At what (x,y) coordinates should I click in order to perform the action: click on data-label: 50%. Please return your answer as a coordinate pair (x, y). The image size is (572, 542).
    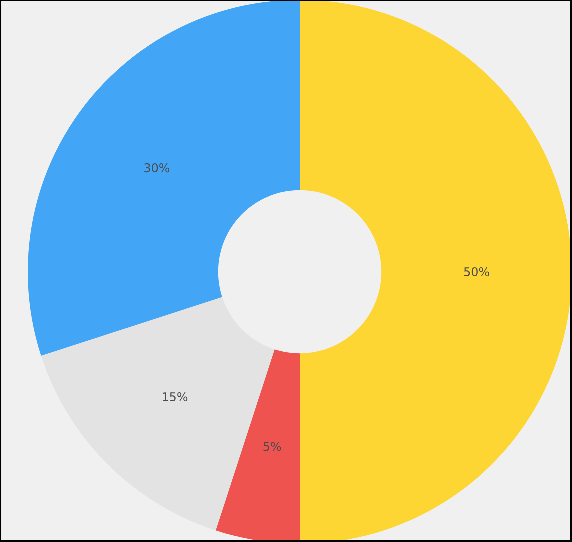
    Looking at the image, I should click on (477, 272).